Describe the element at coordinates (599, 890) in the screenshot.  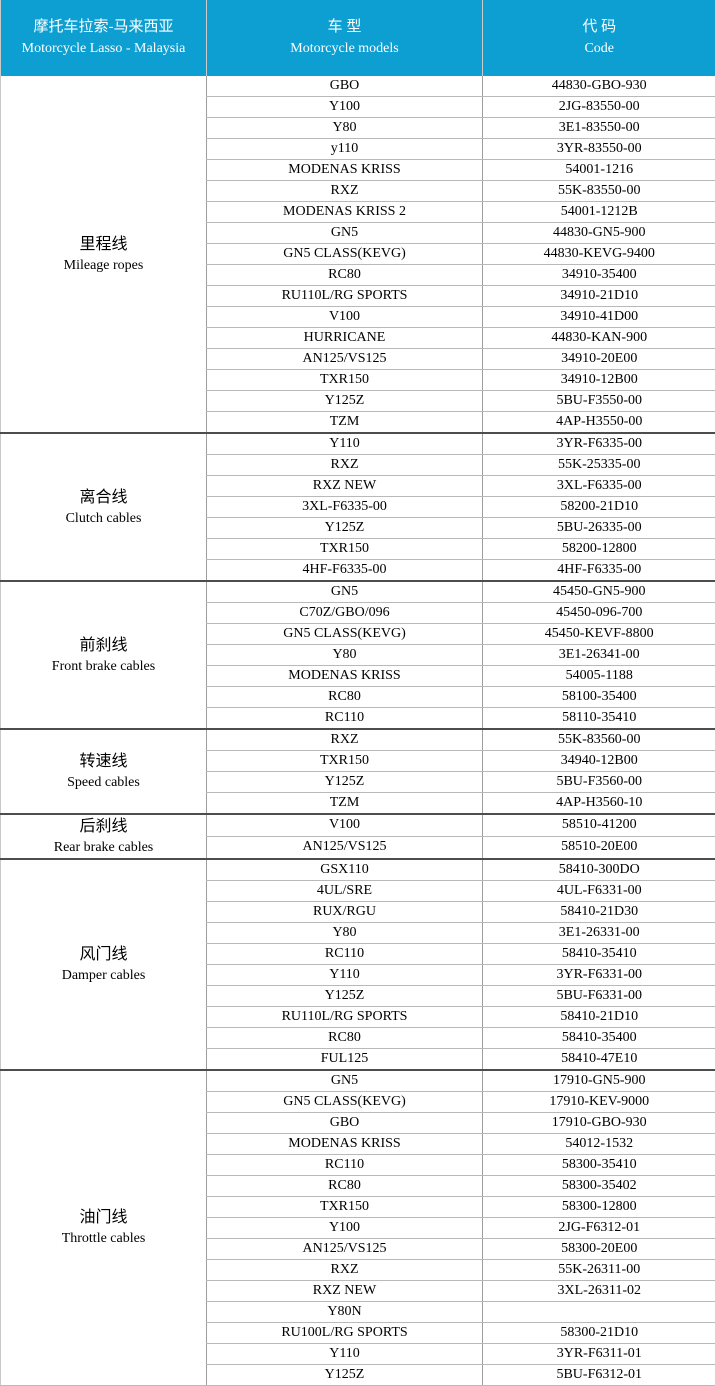
I see `code-cell: 4UL-F6331-00` at that location.